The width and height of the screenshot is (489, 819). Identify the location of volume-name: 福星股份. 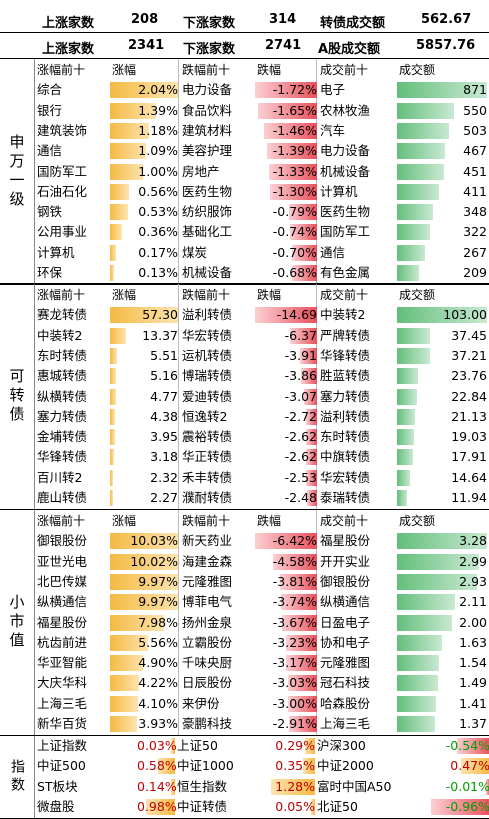
(345, 541).